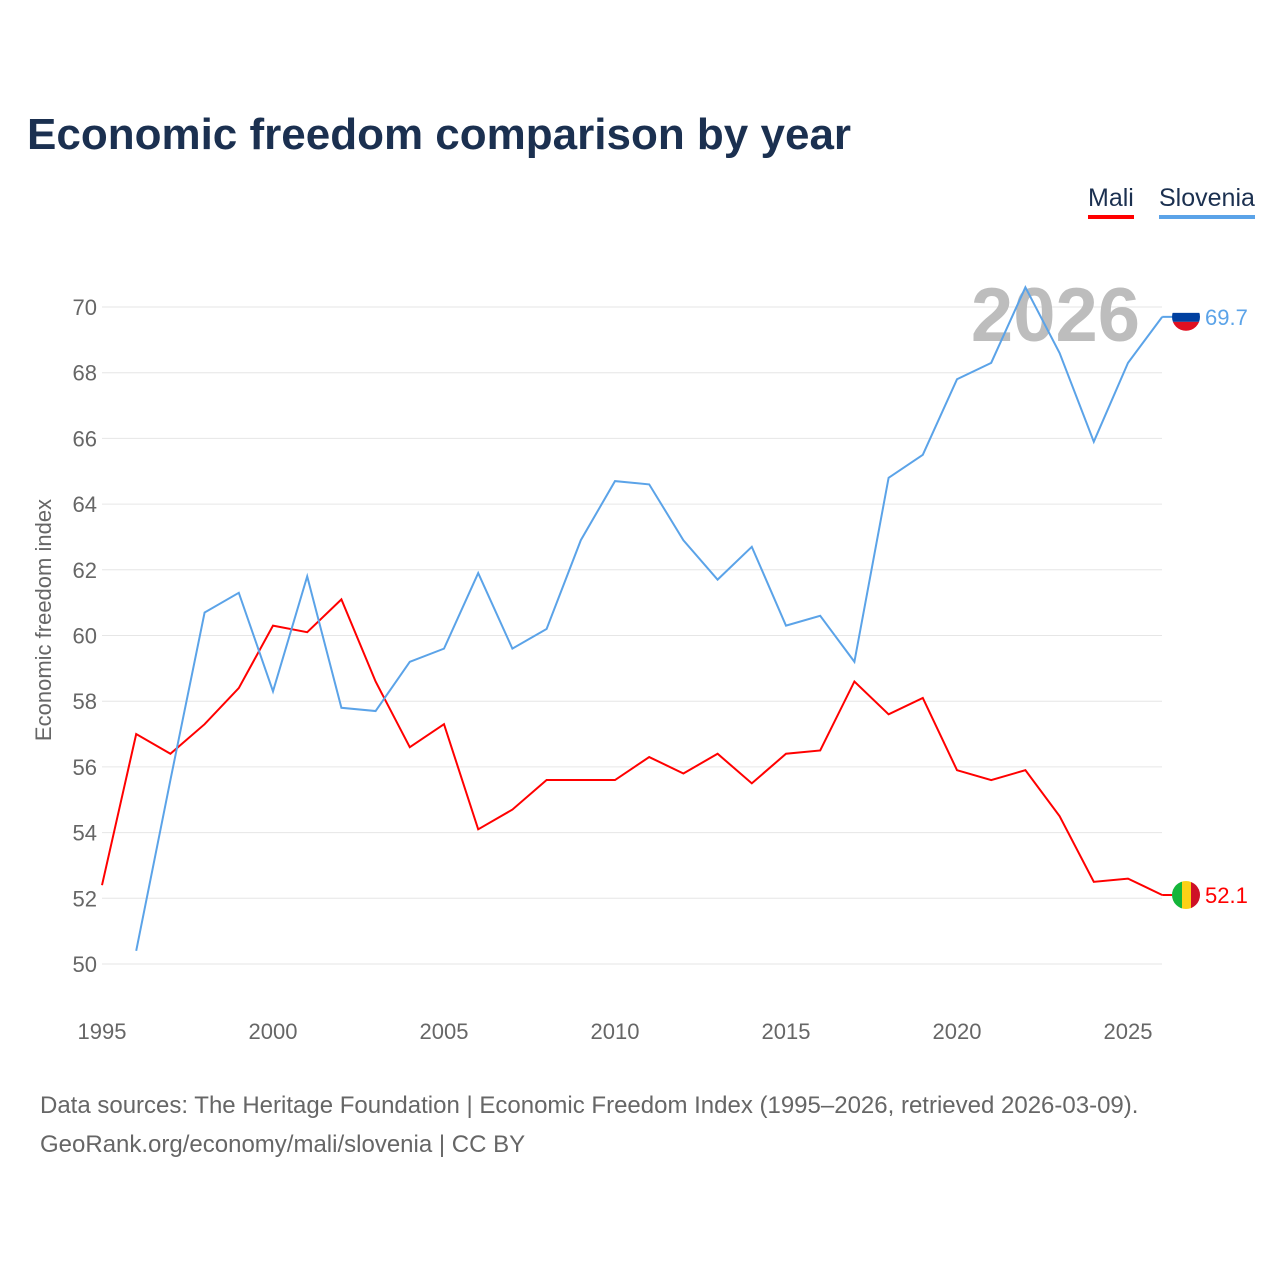  Describe the element at coordinates (1186, 895) in the screenshot. I see `mali-flag-icon` at that location.